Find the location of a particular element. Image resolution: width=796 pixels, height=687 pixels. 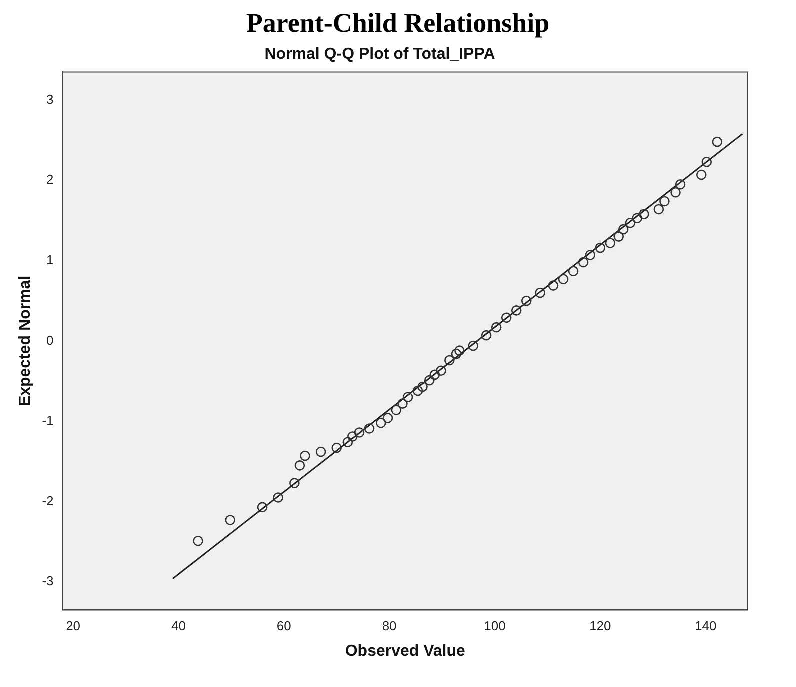

x-tick-label: 80 is located at coordinates (389, 626).